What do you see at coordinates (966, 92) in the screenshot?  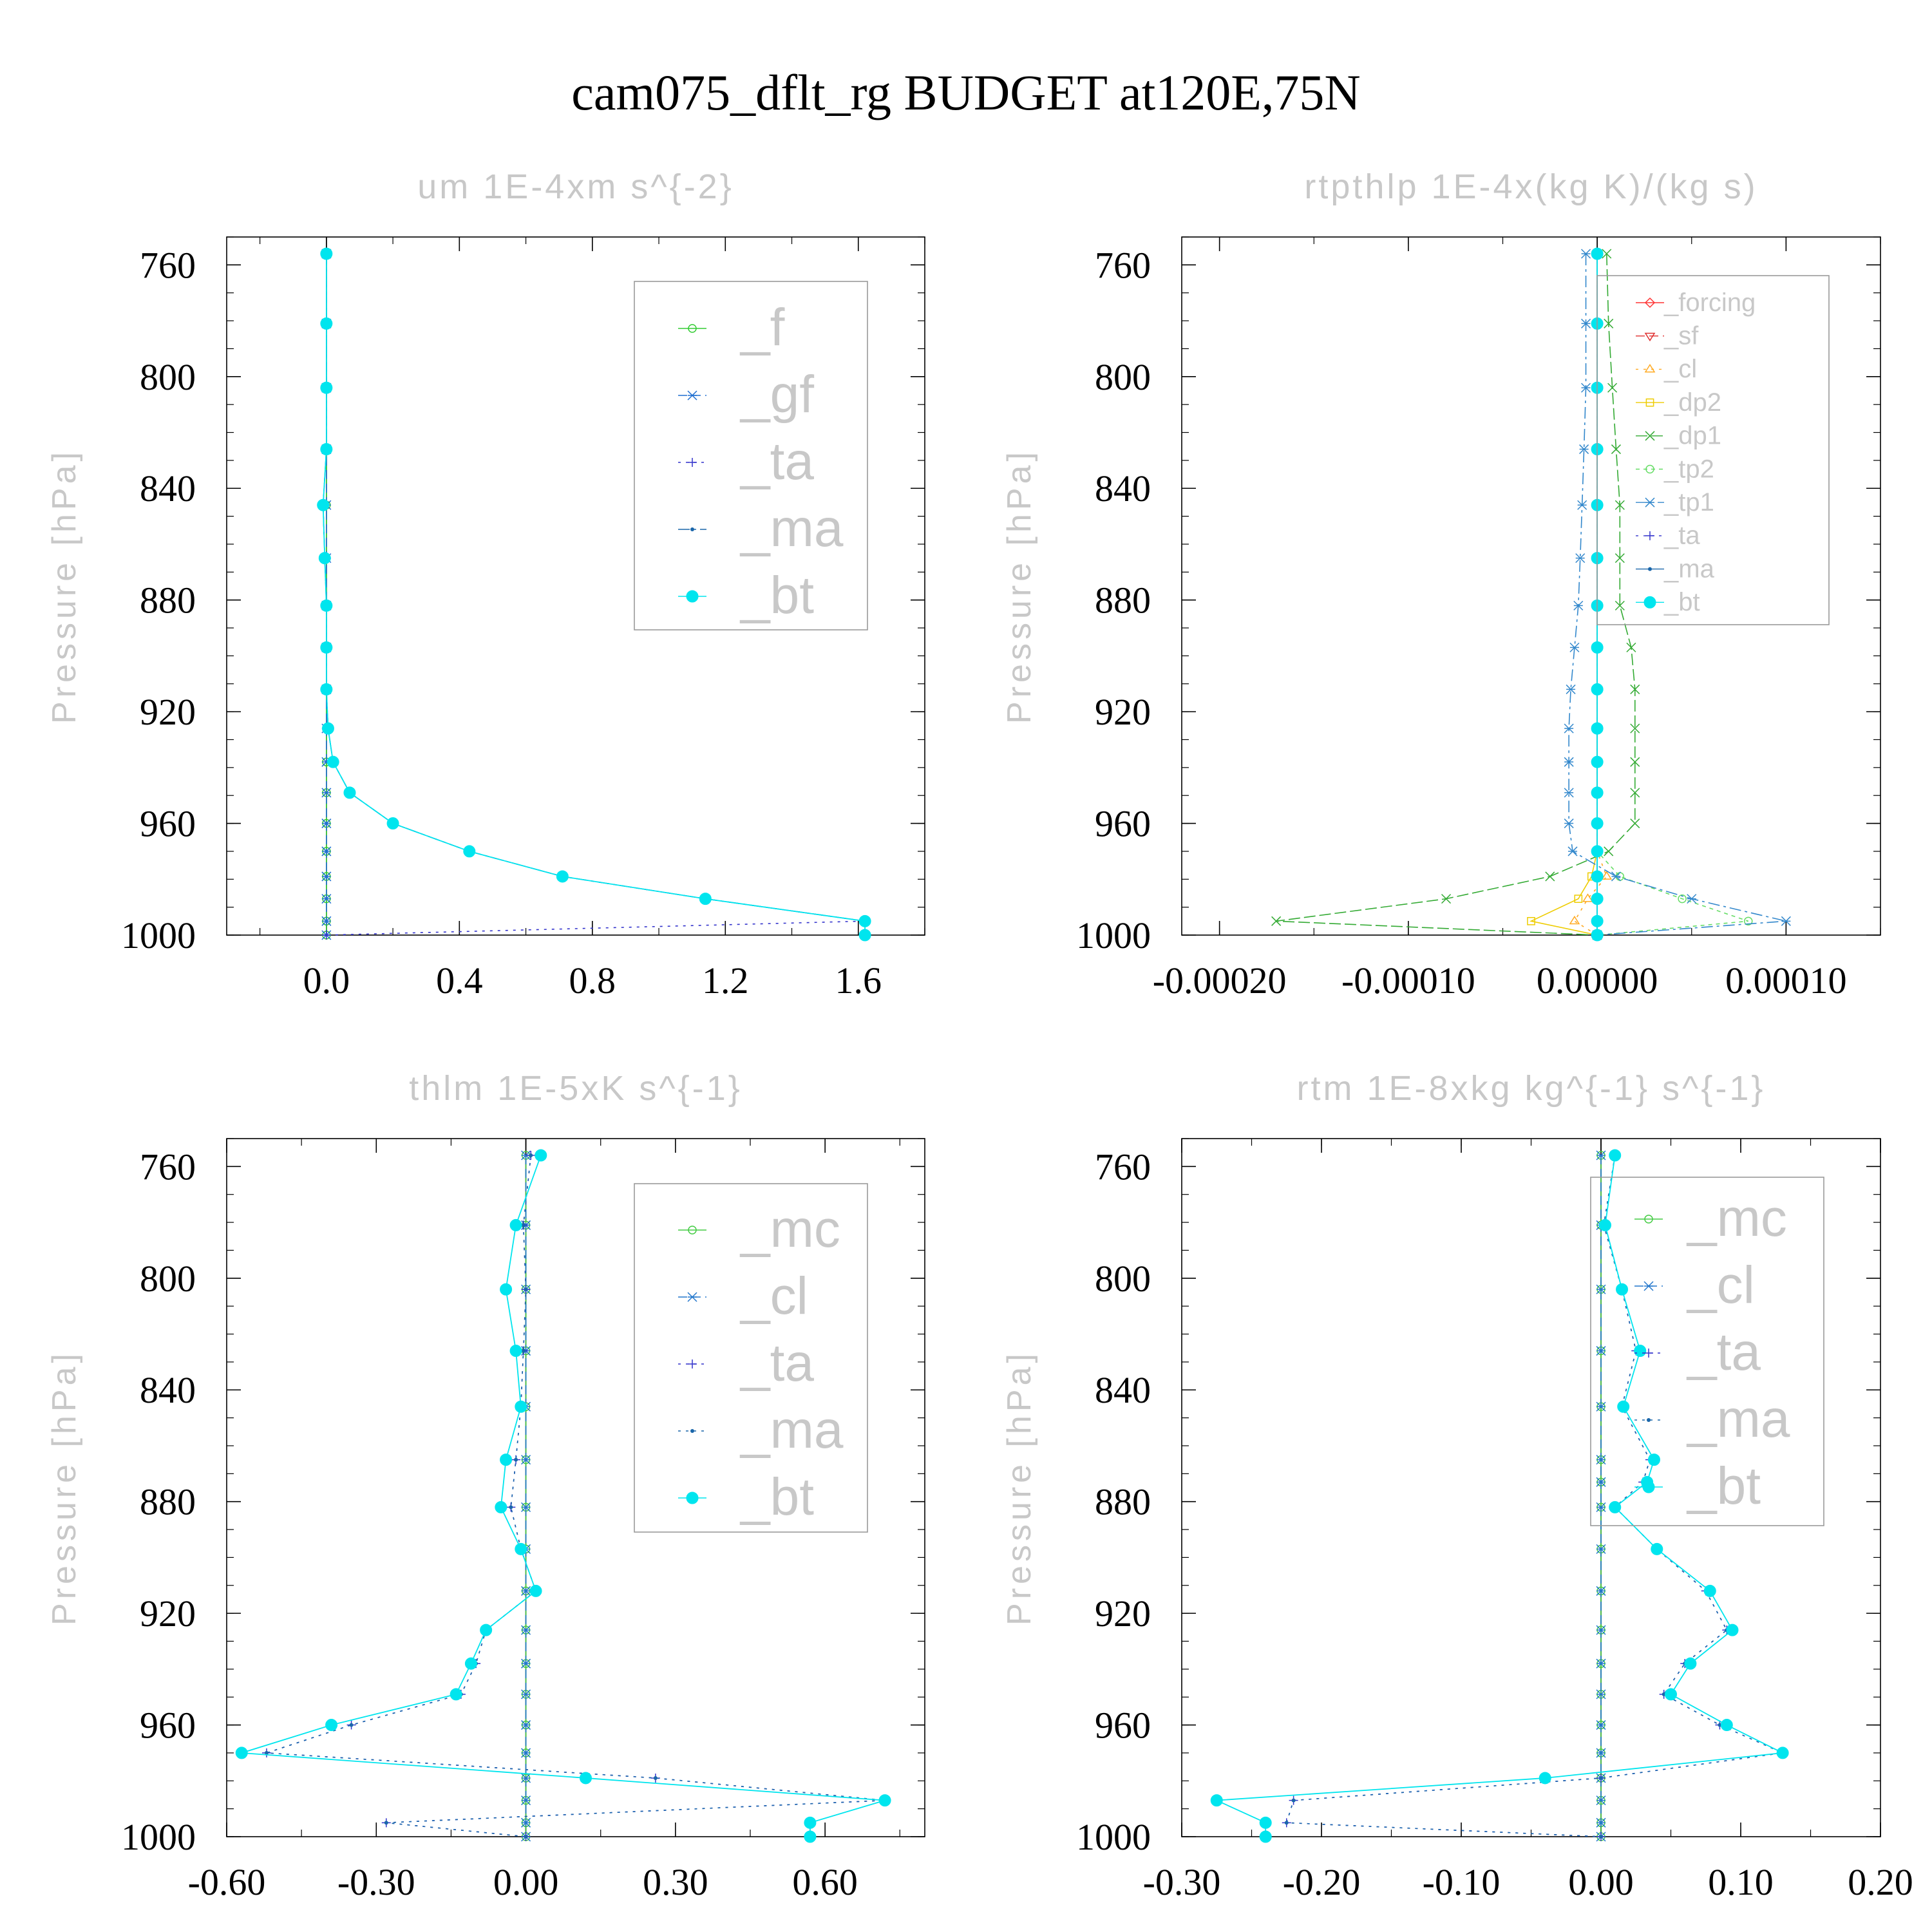 I see `figure-title: cam075_dflt_rg BUDGET at120E,75N` at bounding box center [966, 92].